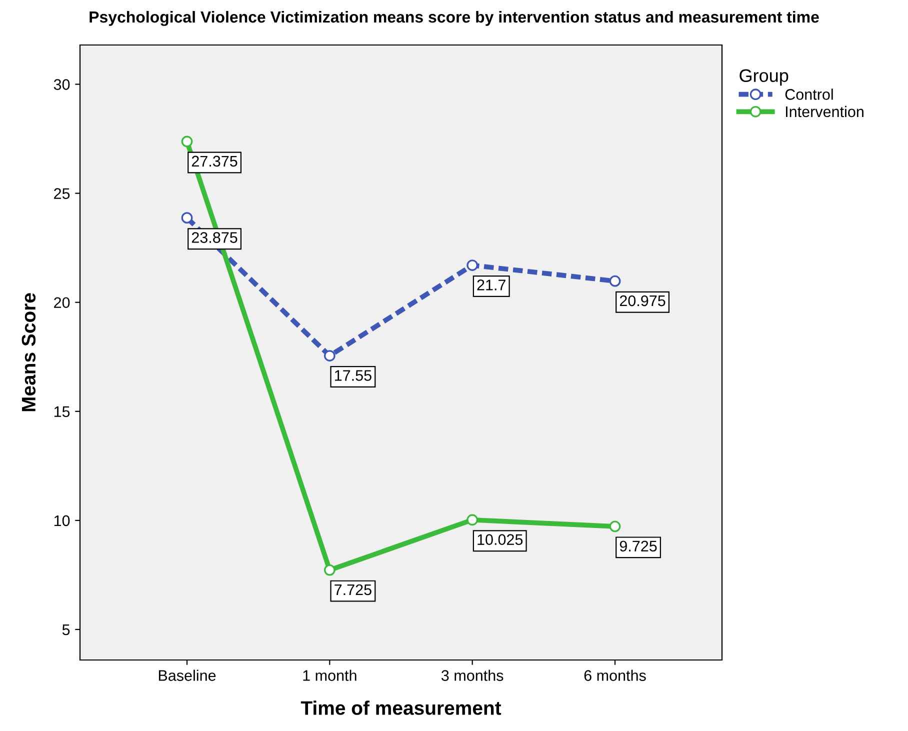 This screenshot has width=908, height=731. What do you see at coordinates (62, 520) in the screenshot?
I see `y-tick-label: 10` at bounding box center [62, 520].